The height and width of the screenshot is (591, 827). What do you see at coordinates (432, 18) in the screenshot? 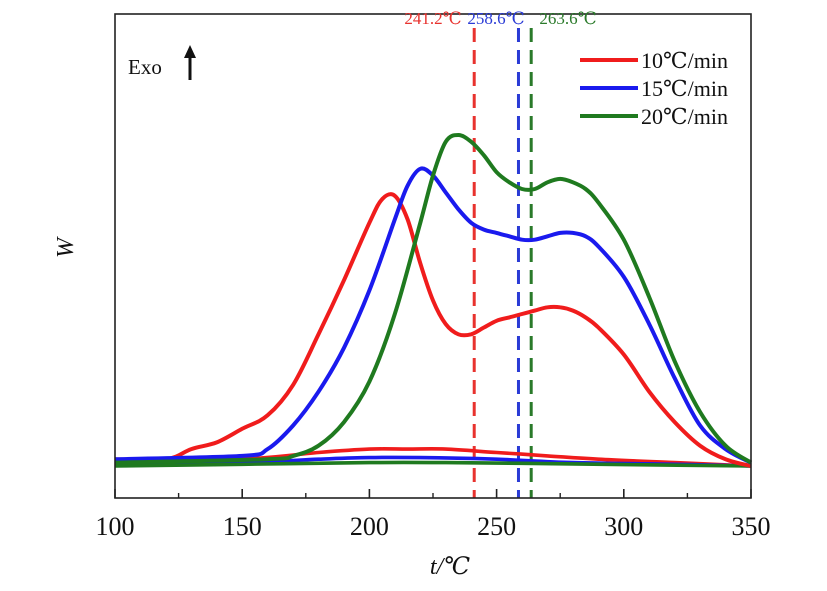
I see `reference-line-label: 241.2℃` at bounding box center [432, 18].